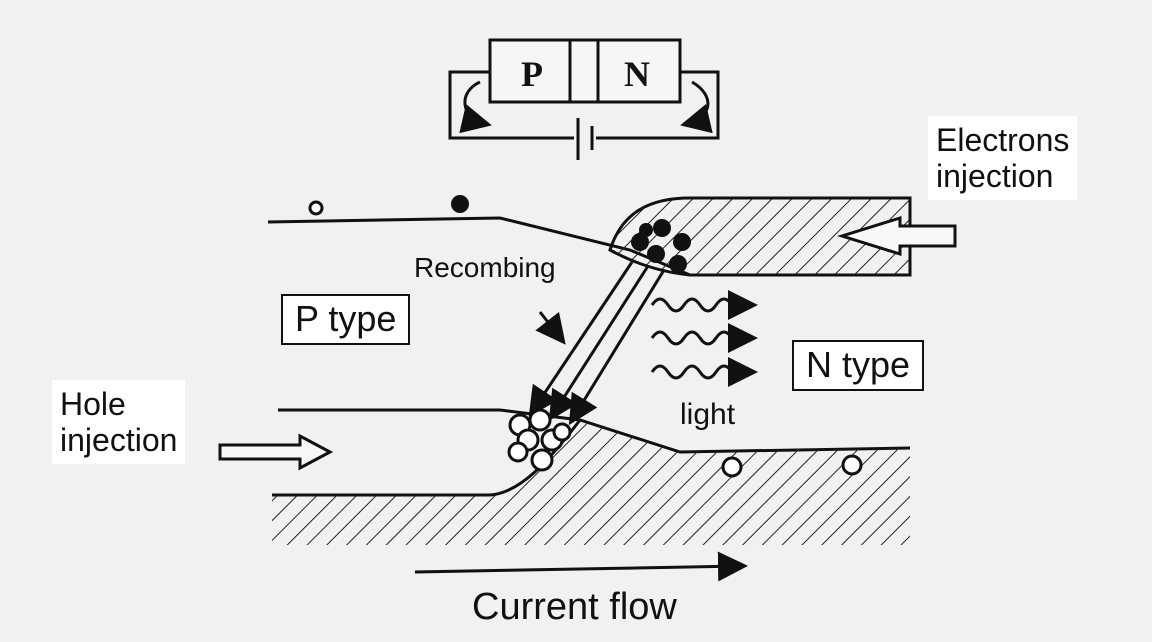  Describe the element at coordinates (460, 204) in the screenshot. I see `electron-dot-icon` at that location.